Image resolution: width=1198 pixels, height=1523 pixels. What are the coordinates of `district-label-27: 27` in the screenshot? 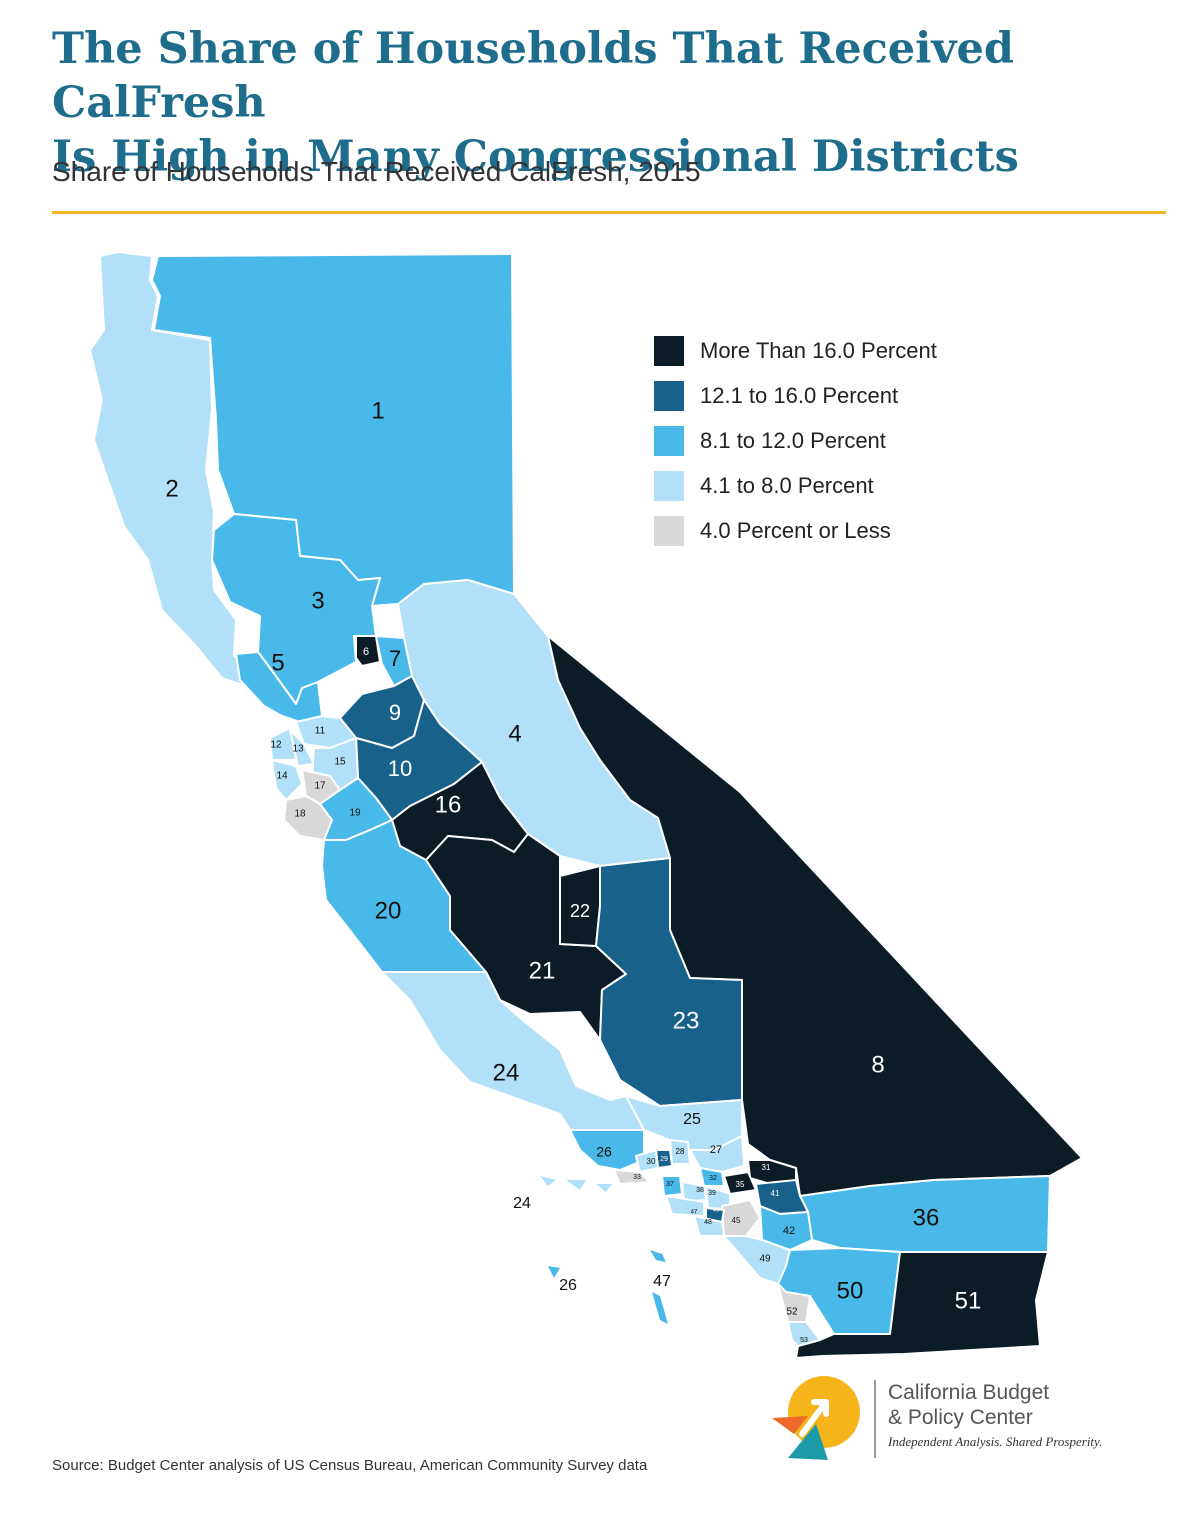 It's located at (716, 1150).